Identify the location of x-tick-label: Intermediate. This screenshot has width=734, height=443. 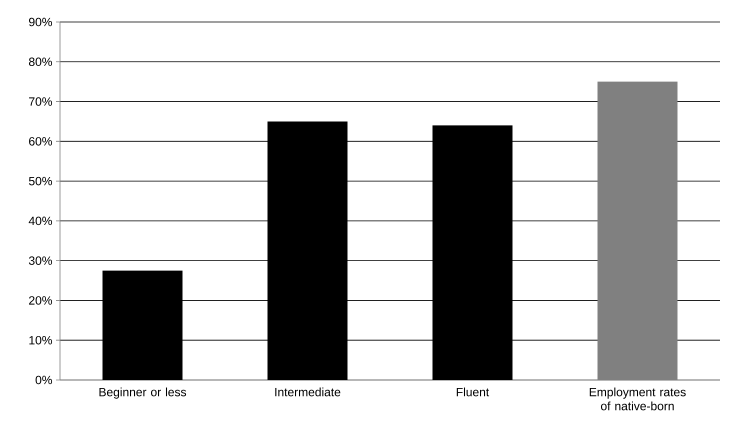
(307, 392).